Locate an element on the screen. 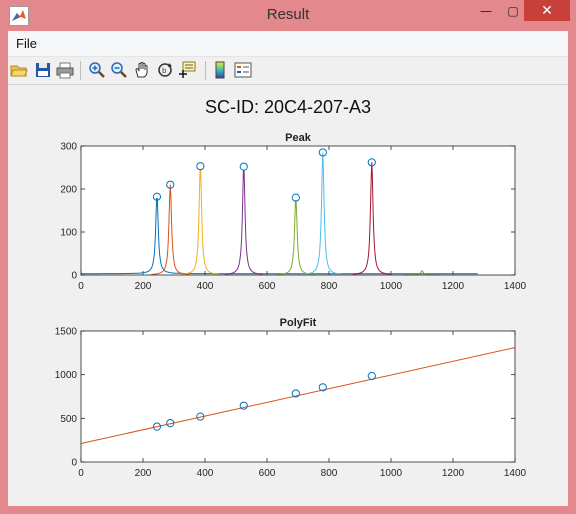 The height and width of the screenshot is (514, 576). menu-bar: File is located at coordinates (288, 44).